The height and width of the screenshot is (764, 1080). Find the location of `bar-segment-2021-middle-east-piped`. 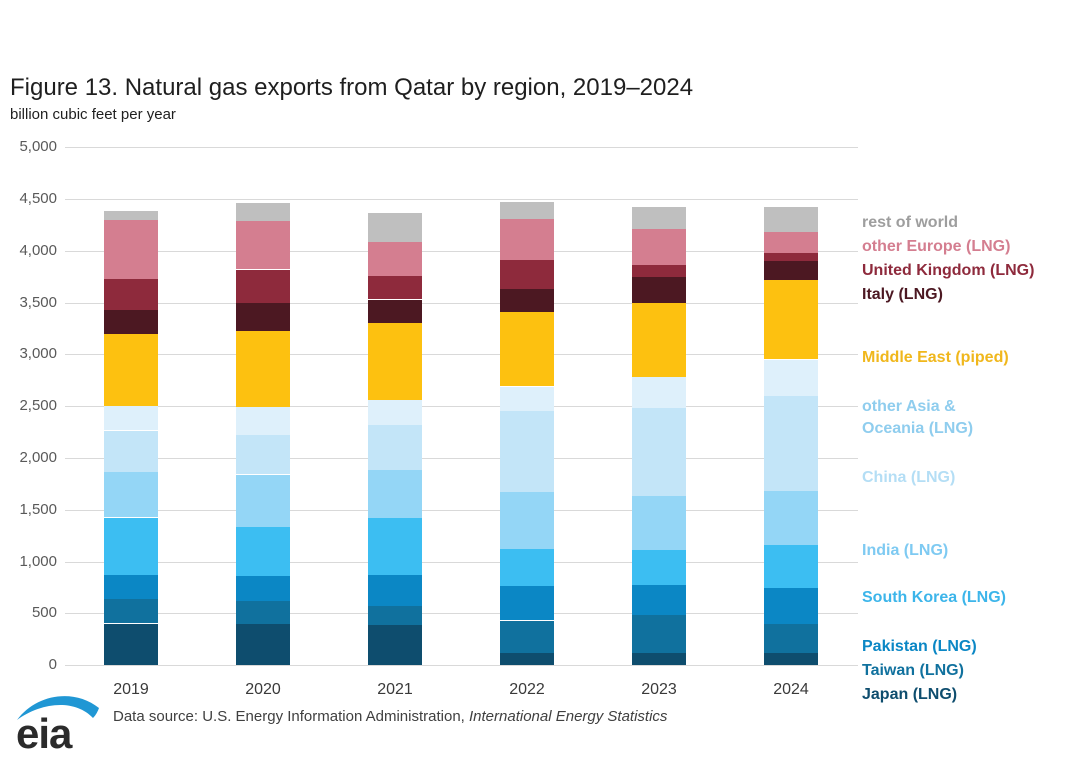

bar-segment-2021-middle-east-piped is located at coordinates (395, 361).